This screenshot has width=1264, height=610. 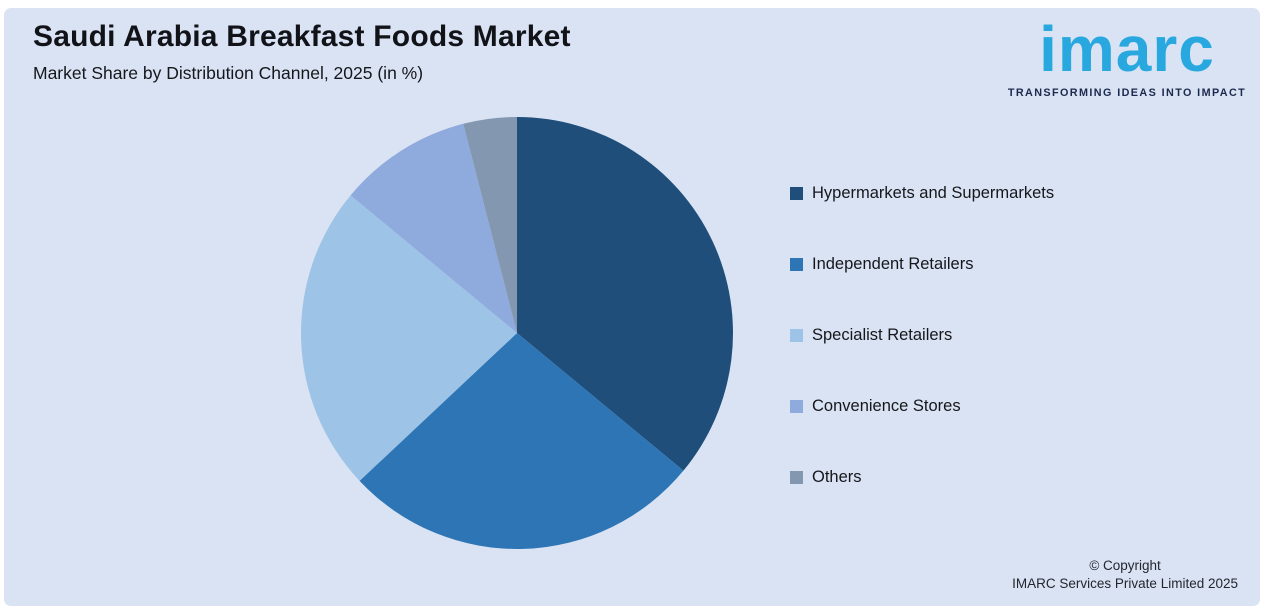 What do you see at coordinates (521, 441) in the screenshot?
I see `pie-slice-independent-retailers` at bounding box center [521, 441].